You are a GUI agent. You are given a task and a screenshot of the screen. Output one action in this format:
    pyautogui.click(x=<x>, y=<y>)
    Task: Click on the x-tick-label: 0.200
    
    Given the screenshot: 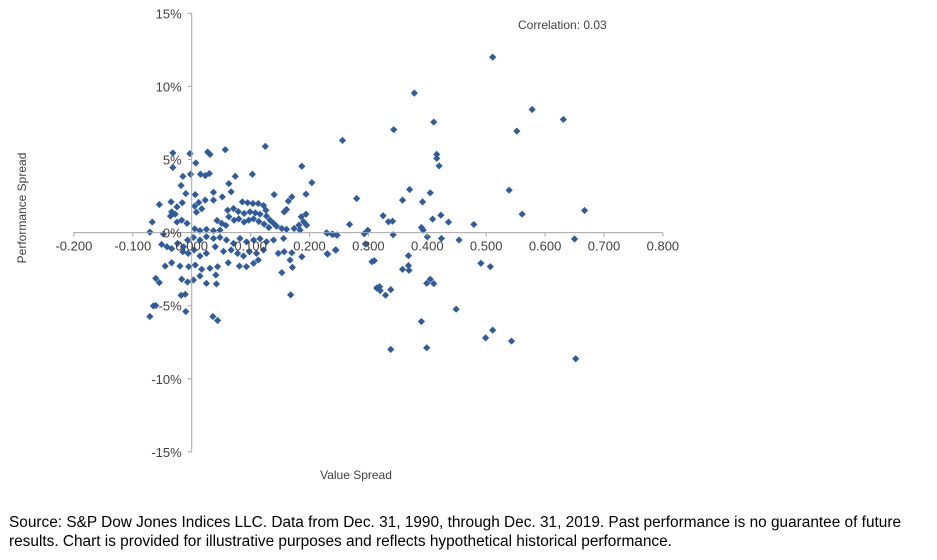 What is the action you would take?
    pyautogui.click(x=309, y=246)
    